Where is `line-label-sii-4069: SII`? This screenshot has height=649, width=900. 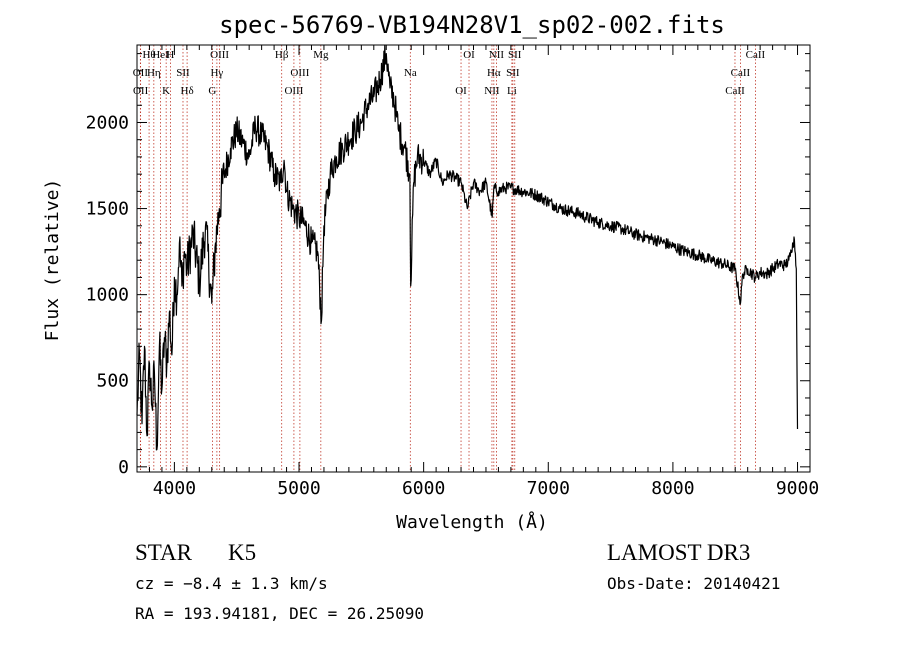 line-label-sii-4069: SII is located at coordinates (183, 73).